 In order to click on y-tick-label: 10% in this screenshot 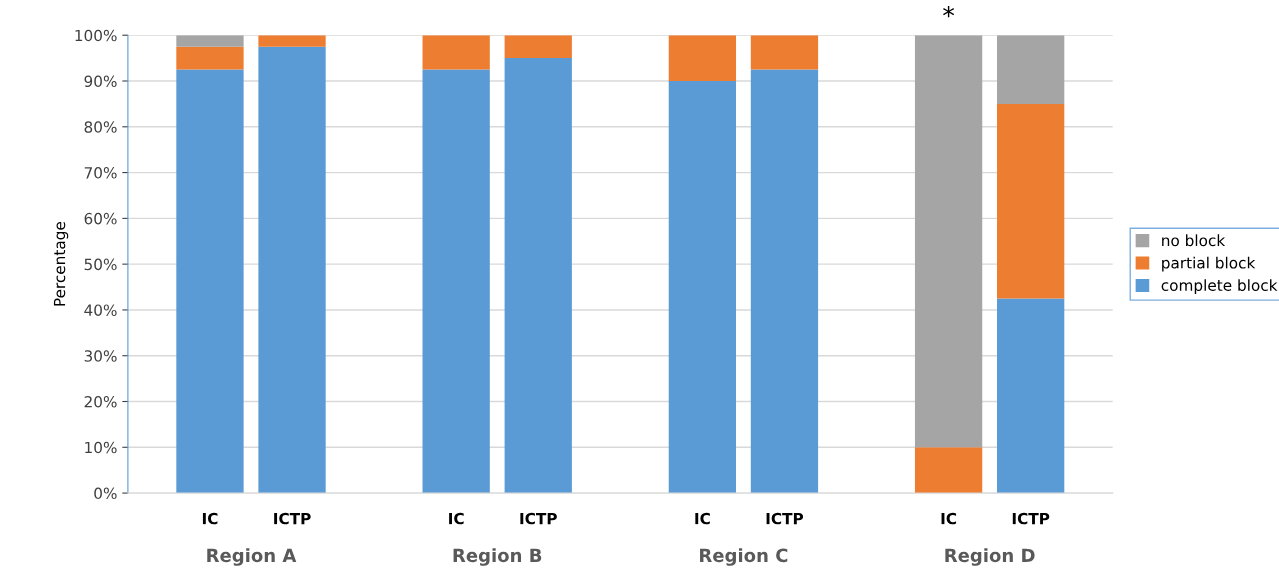, I will do `click(101, 447)`.